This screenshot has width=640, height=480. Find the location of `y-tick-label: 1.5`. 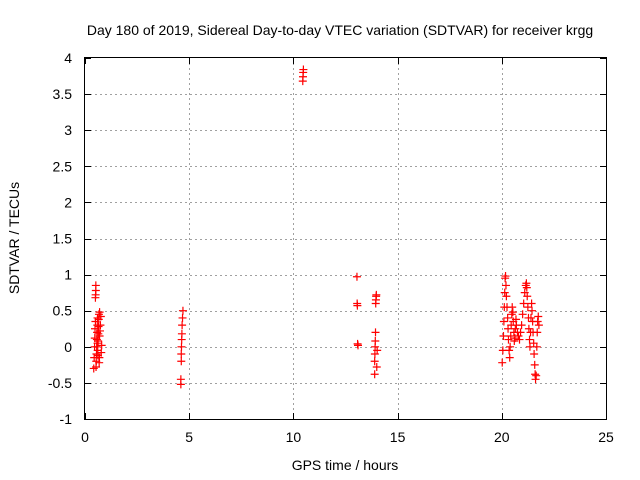

y-tick-label: 1.5 is located at coordinates (63, 239).